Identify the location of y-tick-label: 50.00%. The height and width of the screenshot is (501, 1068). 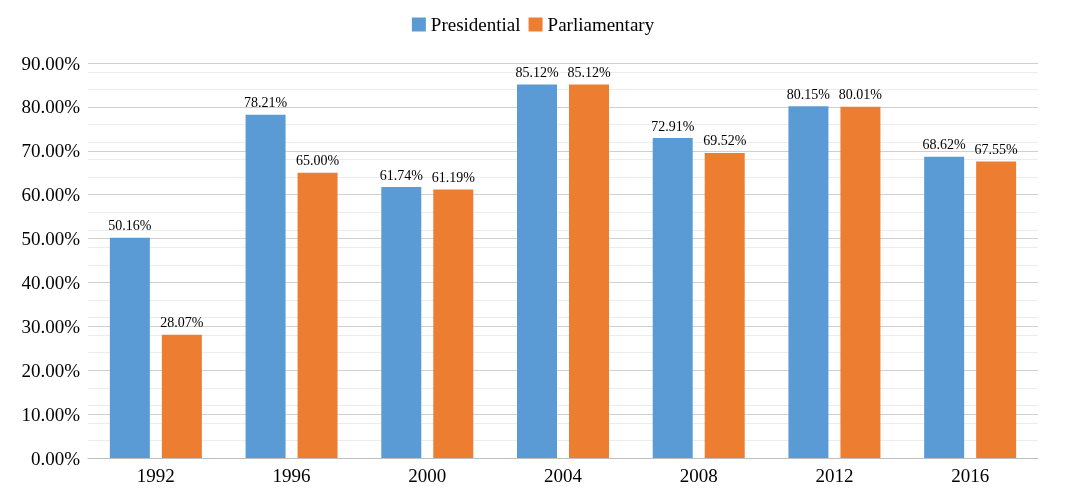
(51, 239).